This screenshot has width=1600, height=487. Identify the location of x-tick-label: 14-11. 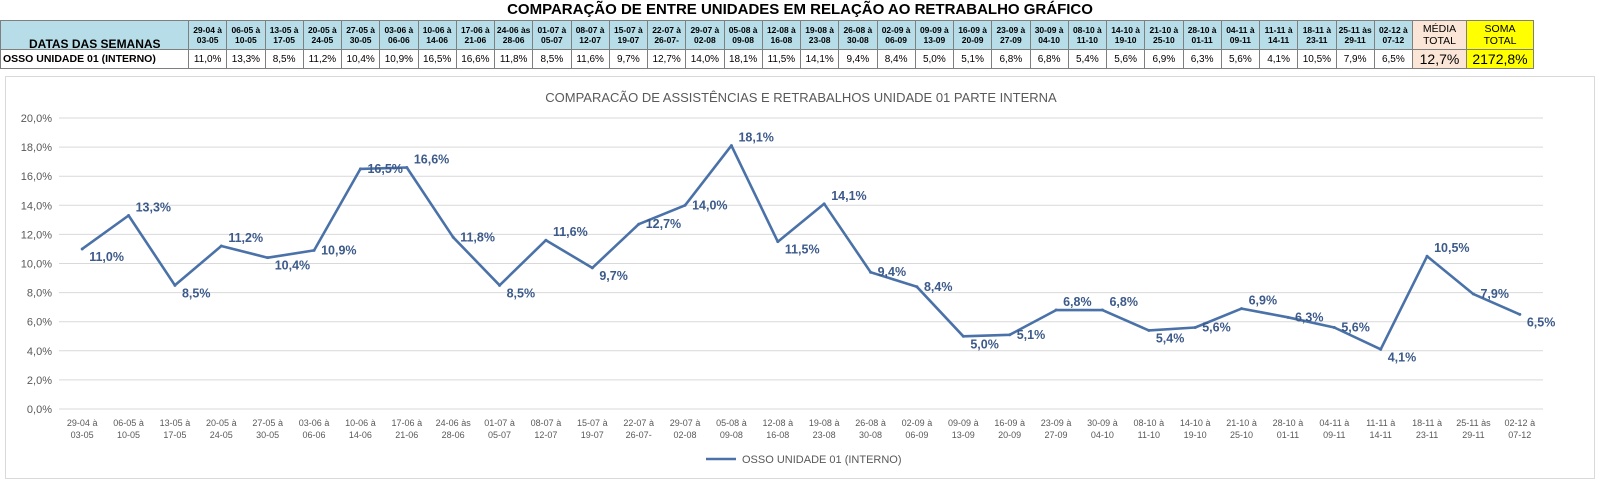
(1381, 435).